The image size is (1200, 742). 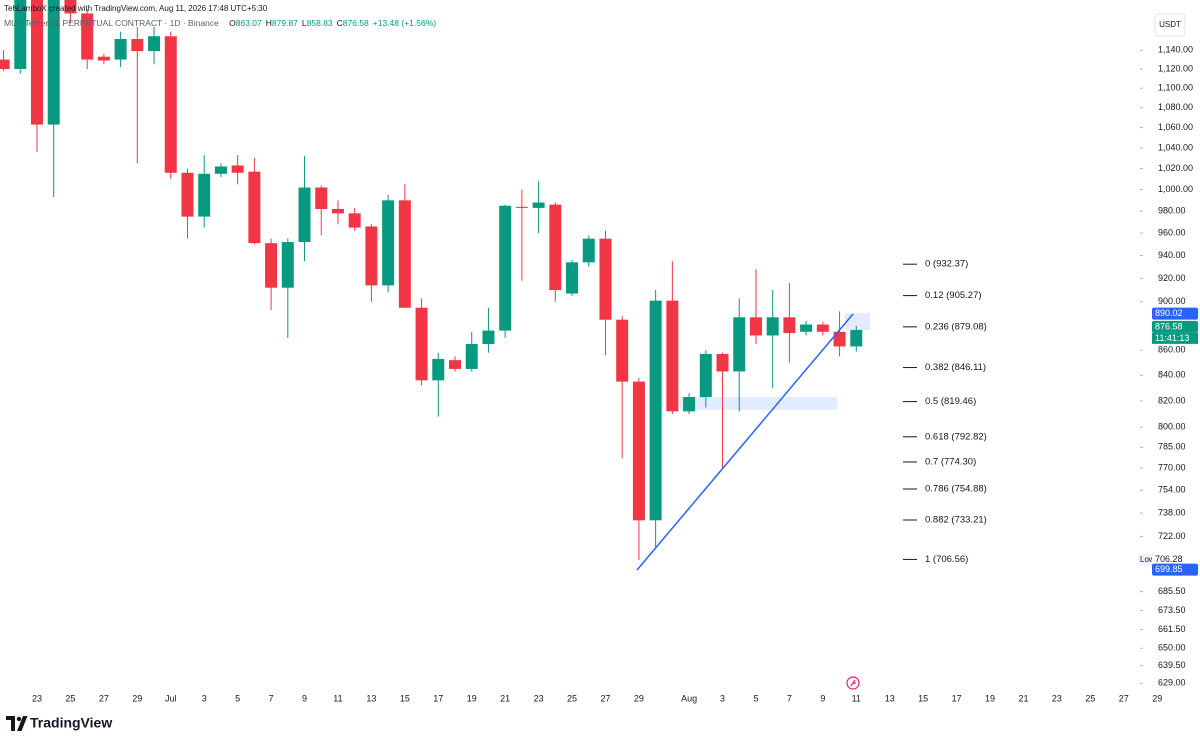 I want to click on currency: USDT, so click(x=1170, y=24).